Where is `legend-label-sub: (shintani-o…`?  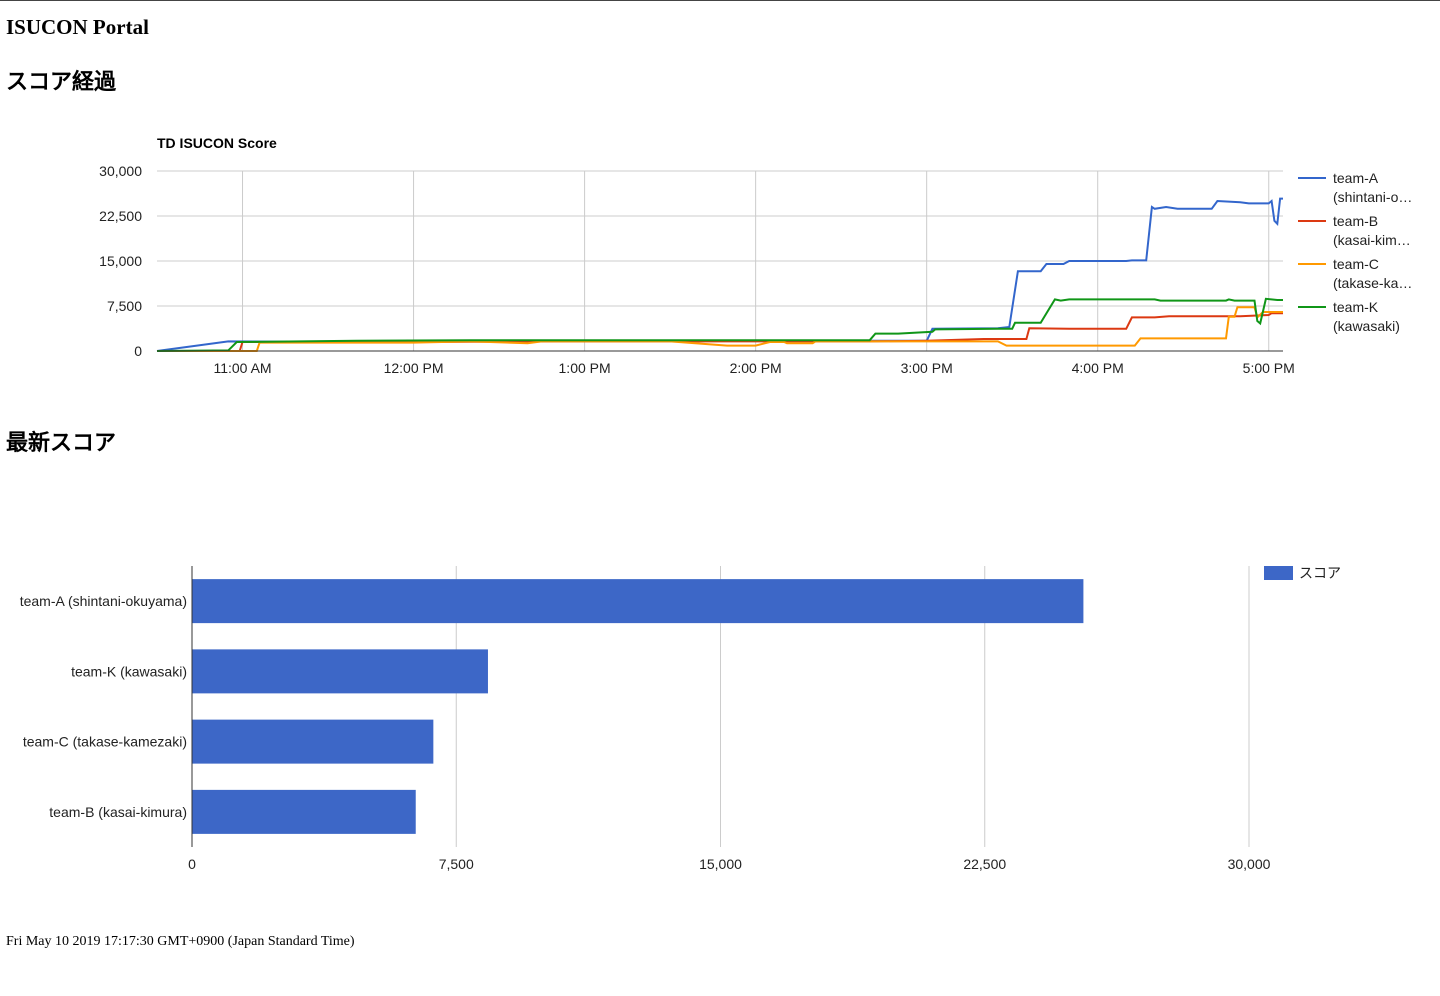
legend-label-sub: (shintani-o… is located at coordinates (1372, 197).